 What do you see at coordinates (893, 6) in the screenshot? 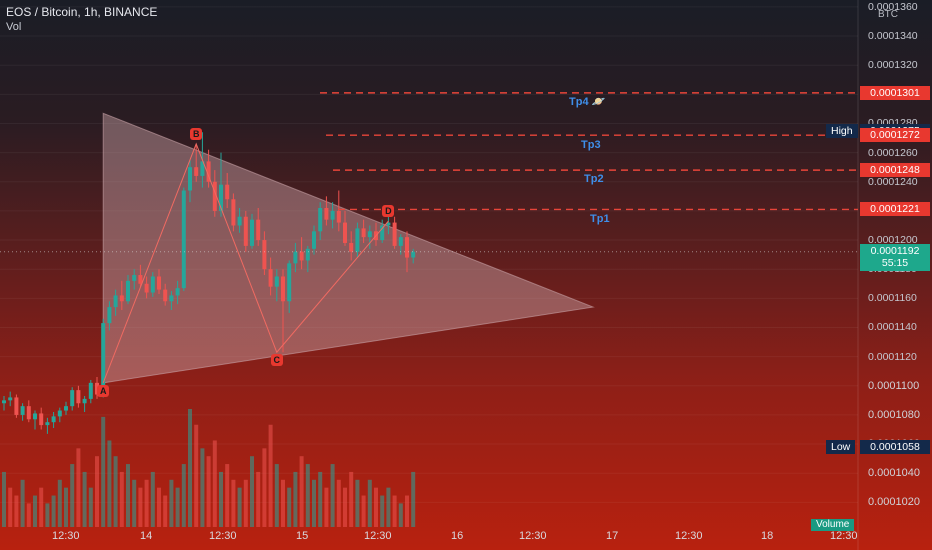
I see `price-axis-tick: 0.0001360` at bounding box center [893, 6].